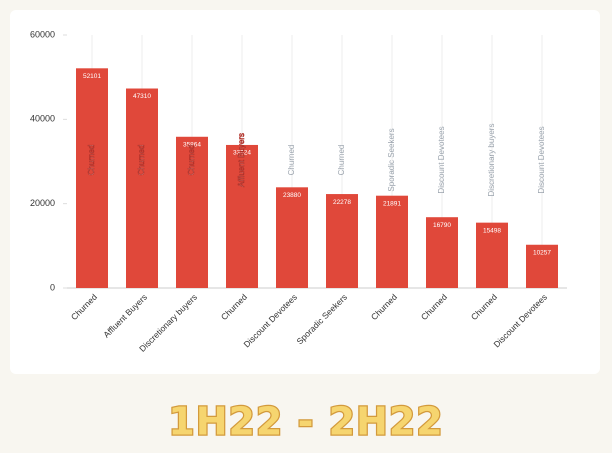 Image resolution: width=612 pixels, height=453 pixels. What do you see at coordinates (52, 287) in the screenshot?
I see `y-tick-label: 0` at bounding box center [52, 287].